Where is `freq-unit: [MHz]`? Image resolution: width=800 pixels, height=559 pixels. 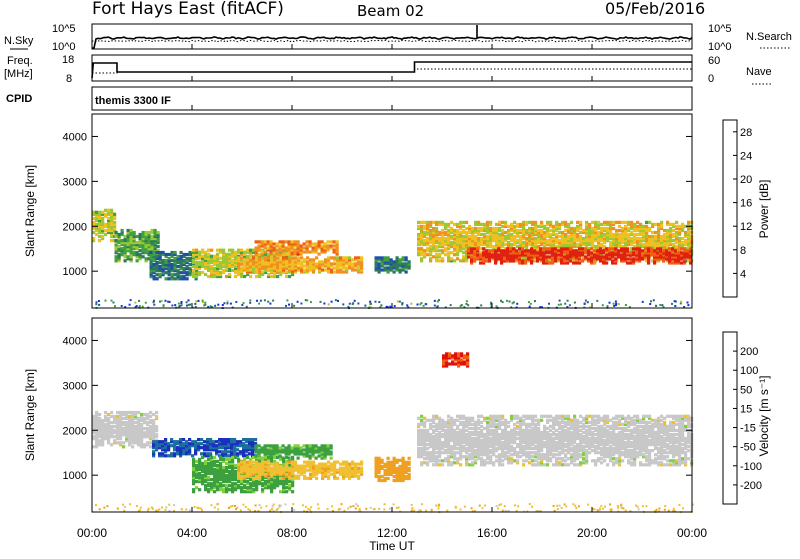
freq-unit: [MHz] is located at coordinates (18, 74).